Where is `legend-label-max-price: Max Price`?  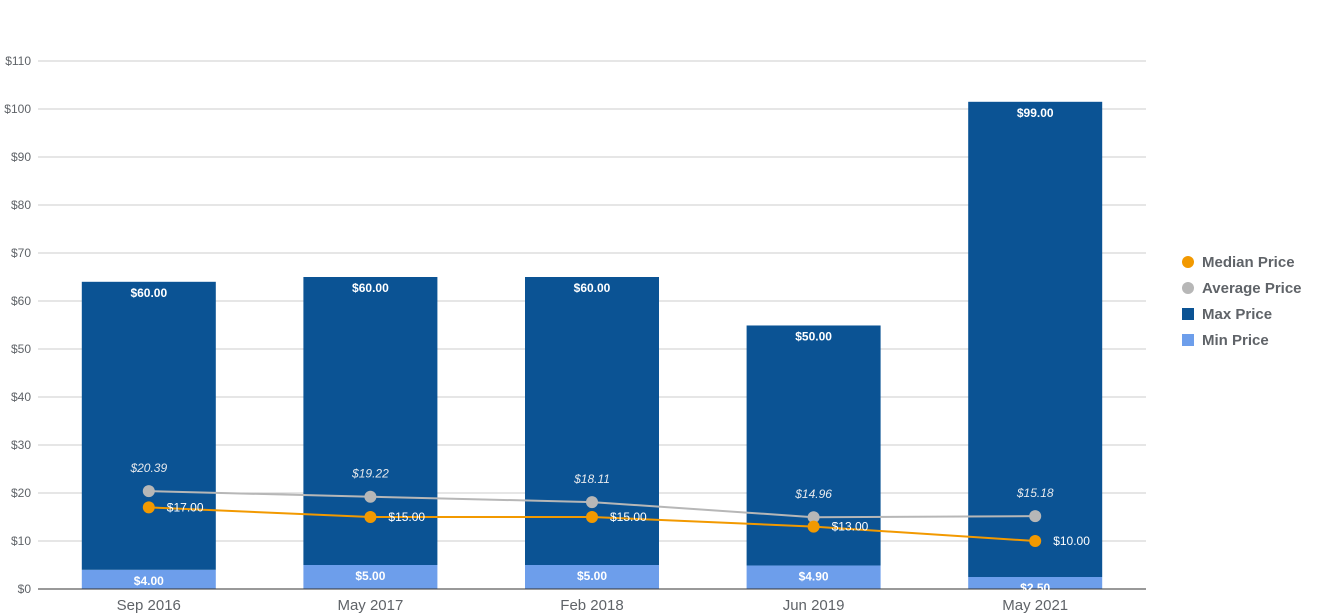
legend-label-max-price: Max Price is located at coordinates (1237, 314).